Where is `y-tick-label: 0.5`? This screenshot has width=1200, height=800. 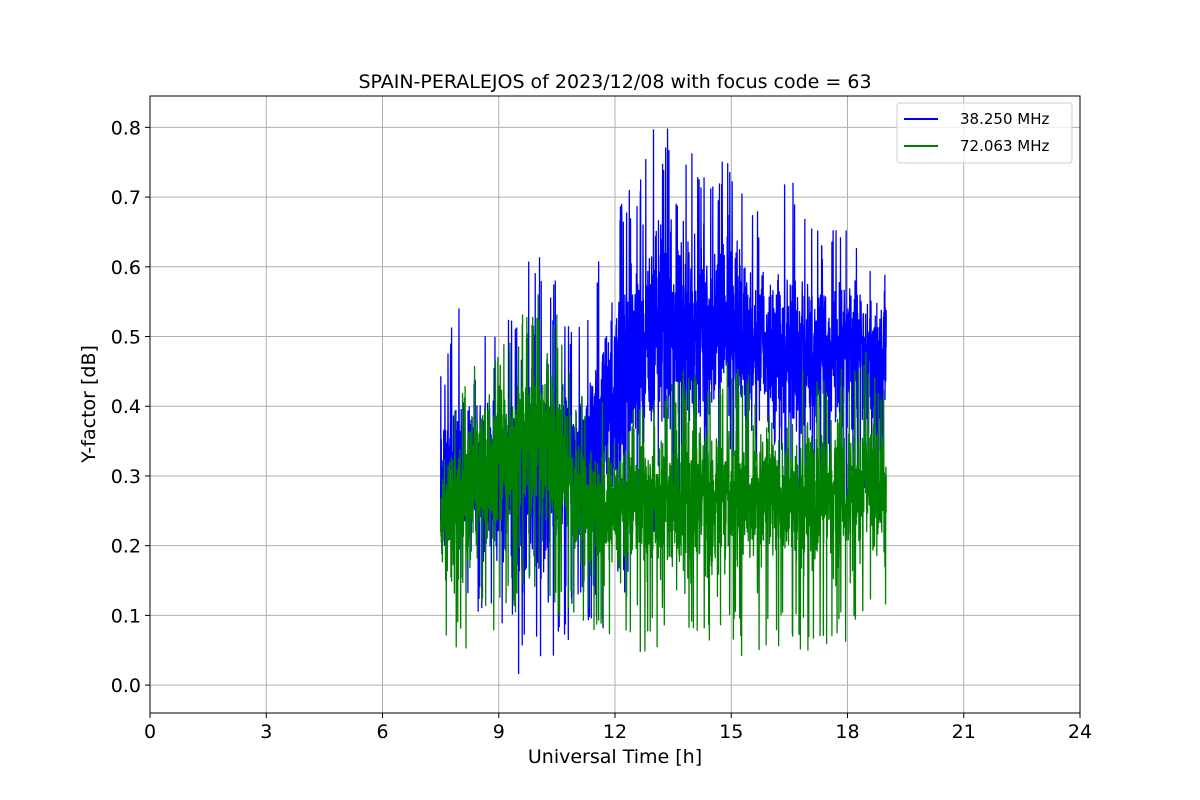 y-tick-label: 0.5 is located at coordinates (126, 338).